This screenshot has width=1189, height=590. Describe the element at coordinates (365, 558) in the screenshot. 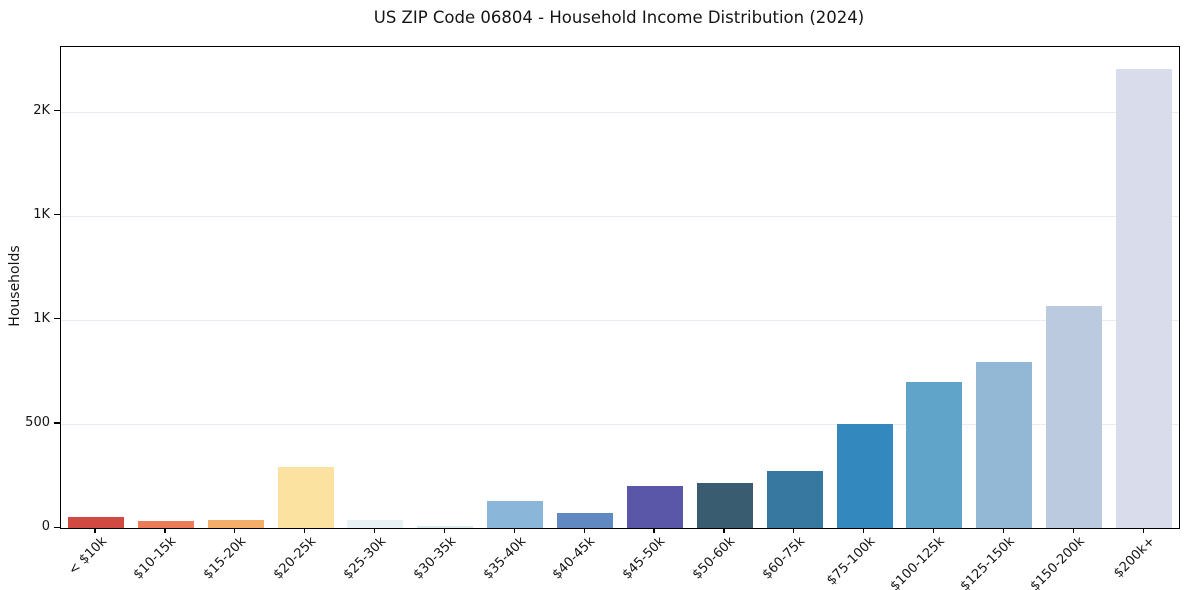

I see `x-tick-label: $25-30k` at that location.